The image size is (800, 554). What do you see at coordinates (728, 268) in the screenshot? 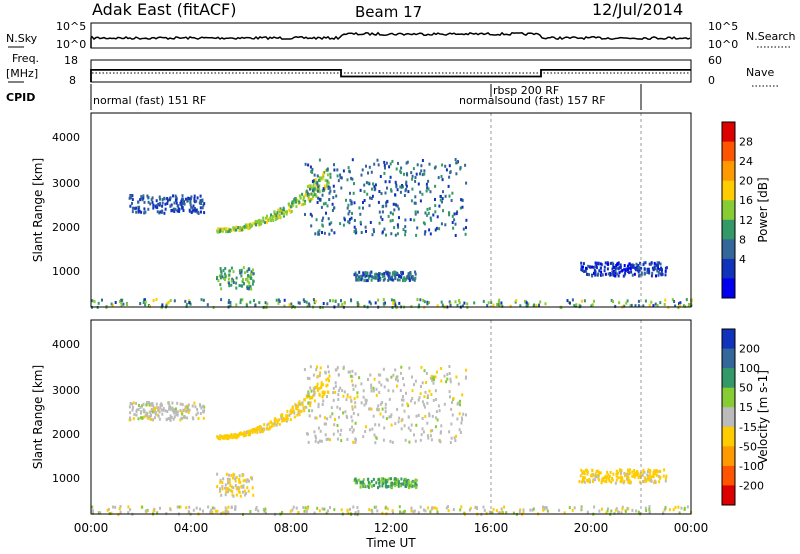
I see `colorbar-swatch` at bounding box center [728, 268].